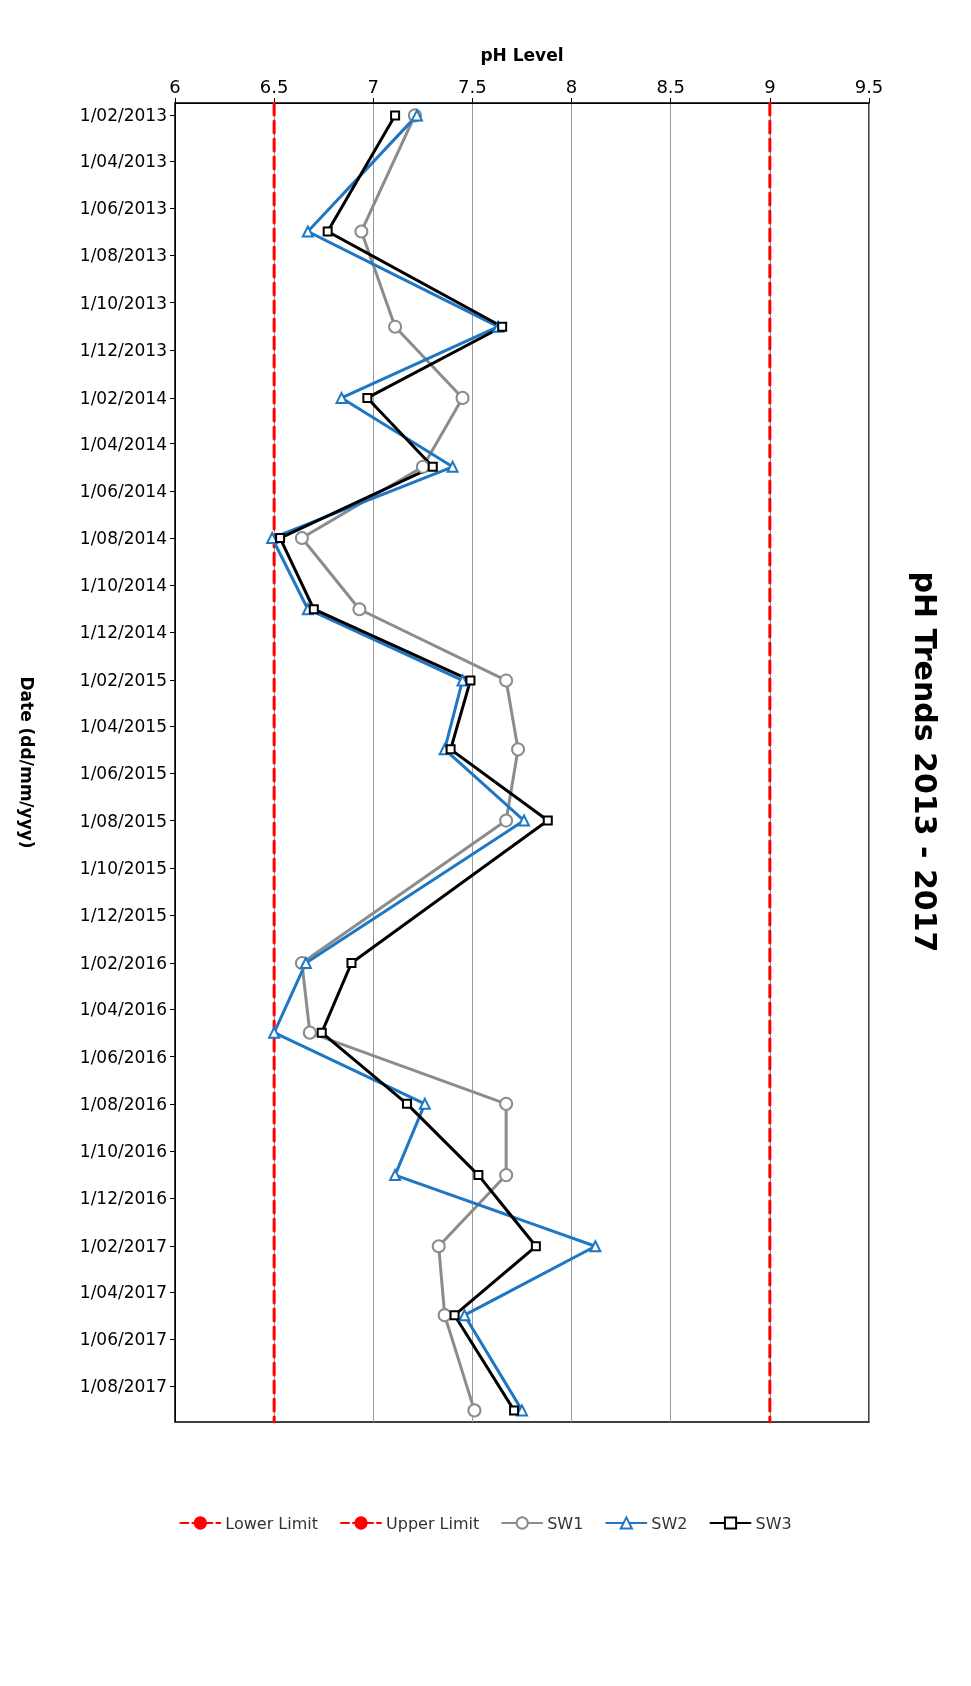  I want to click on y-tick-label: 1/04/2014, so click(123, 443).